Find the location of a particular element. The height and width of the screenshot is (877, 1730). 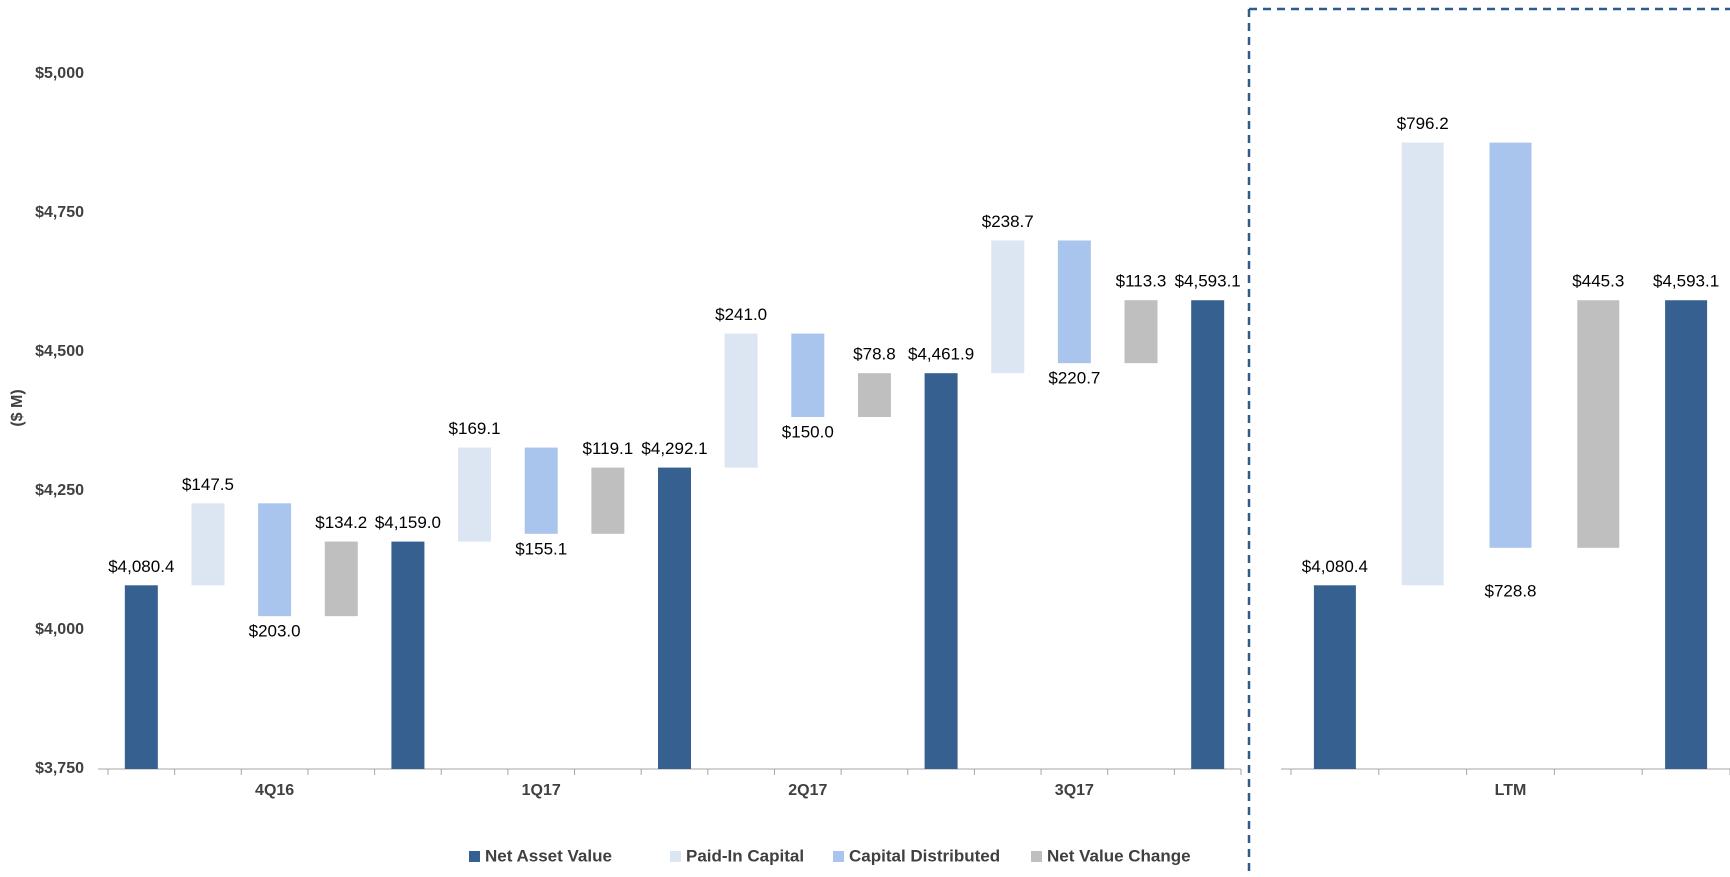

value-label: $4,292.1 is located at coordinates (674, 448).